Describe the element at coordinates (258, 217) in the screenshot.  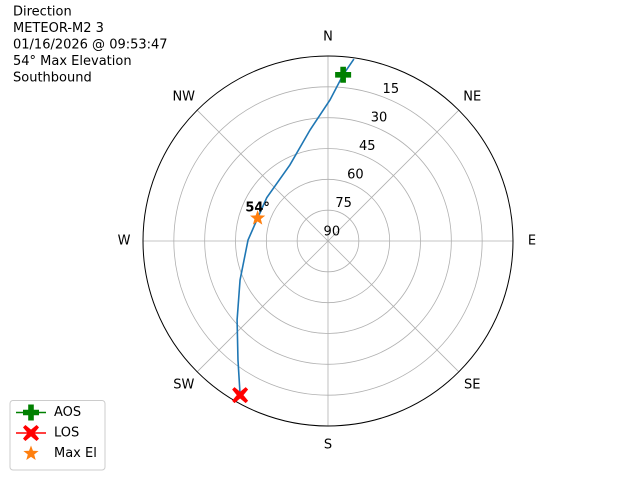
I see `marker-star` at that location.